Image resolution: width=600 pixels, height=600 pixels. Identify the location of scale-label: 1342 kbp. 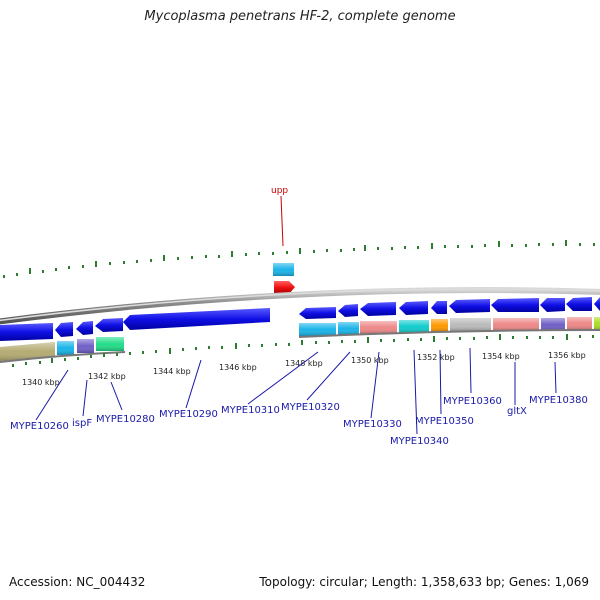
(107, 376).